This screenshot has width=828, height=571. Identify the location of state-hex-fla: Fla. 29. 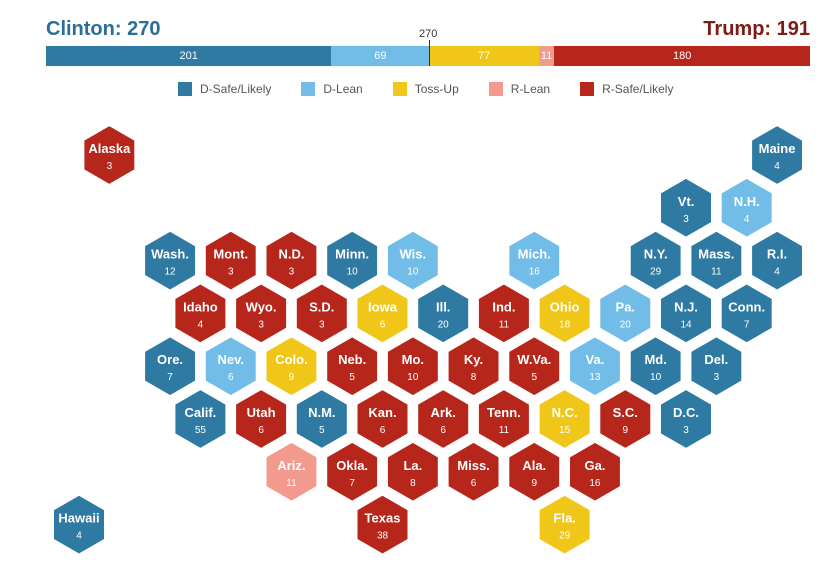
(564, 524).